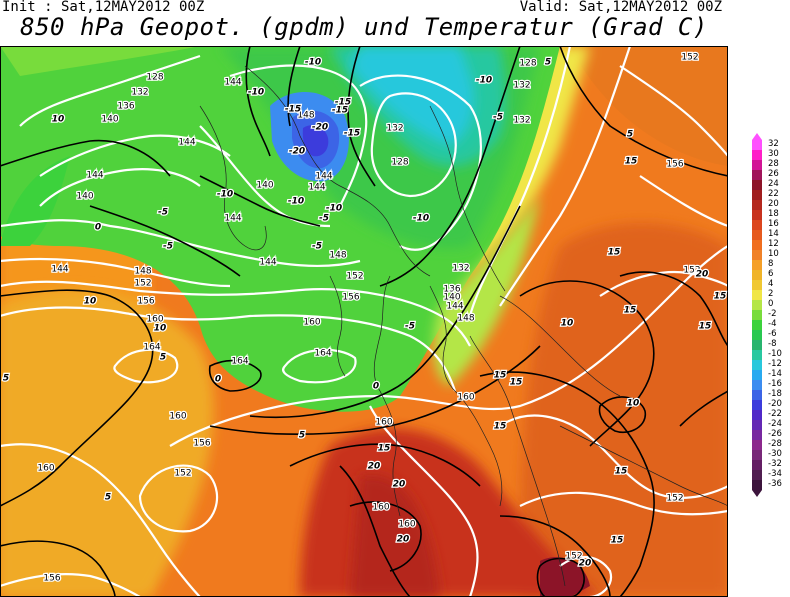  I want to click on geopotential-label: 136, so click(125, 107).